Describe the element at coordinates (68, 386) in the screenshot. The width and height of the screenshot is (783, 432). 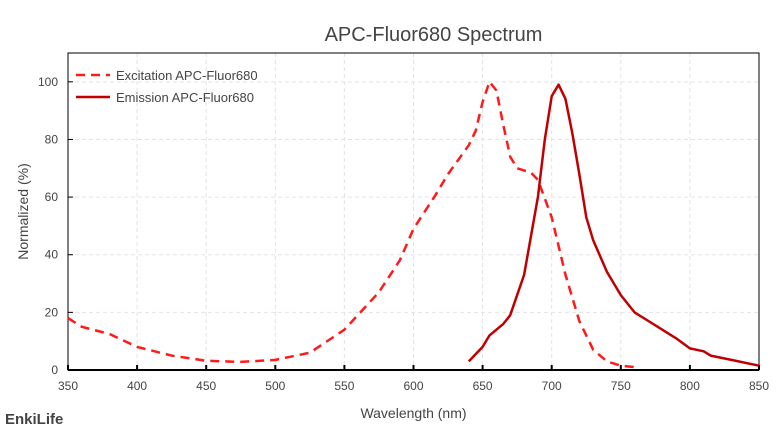
I see `x-tick-label: 350` at that location.